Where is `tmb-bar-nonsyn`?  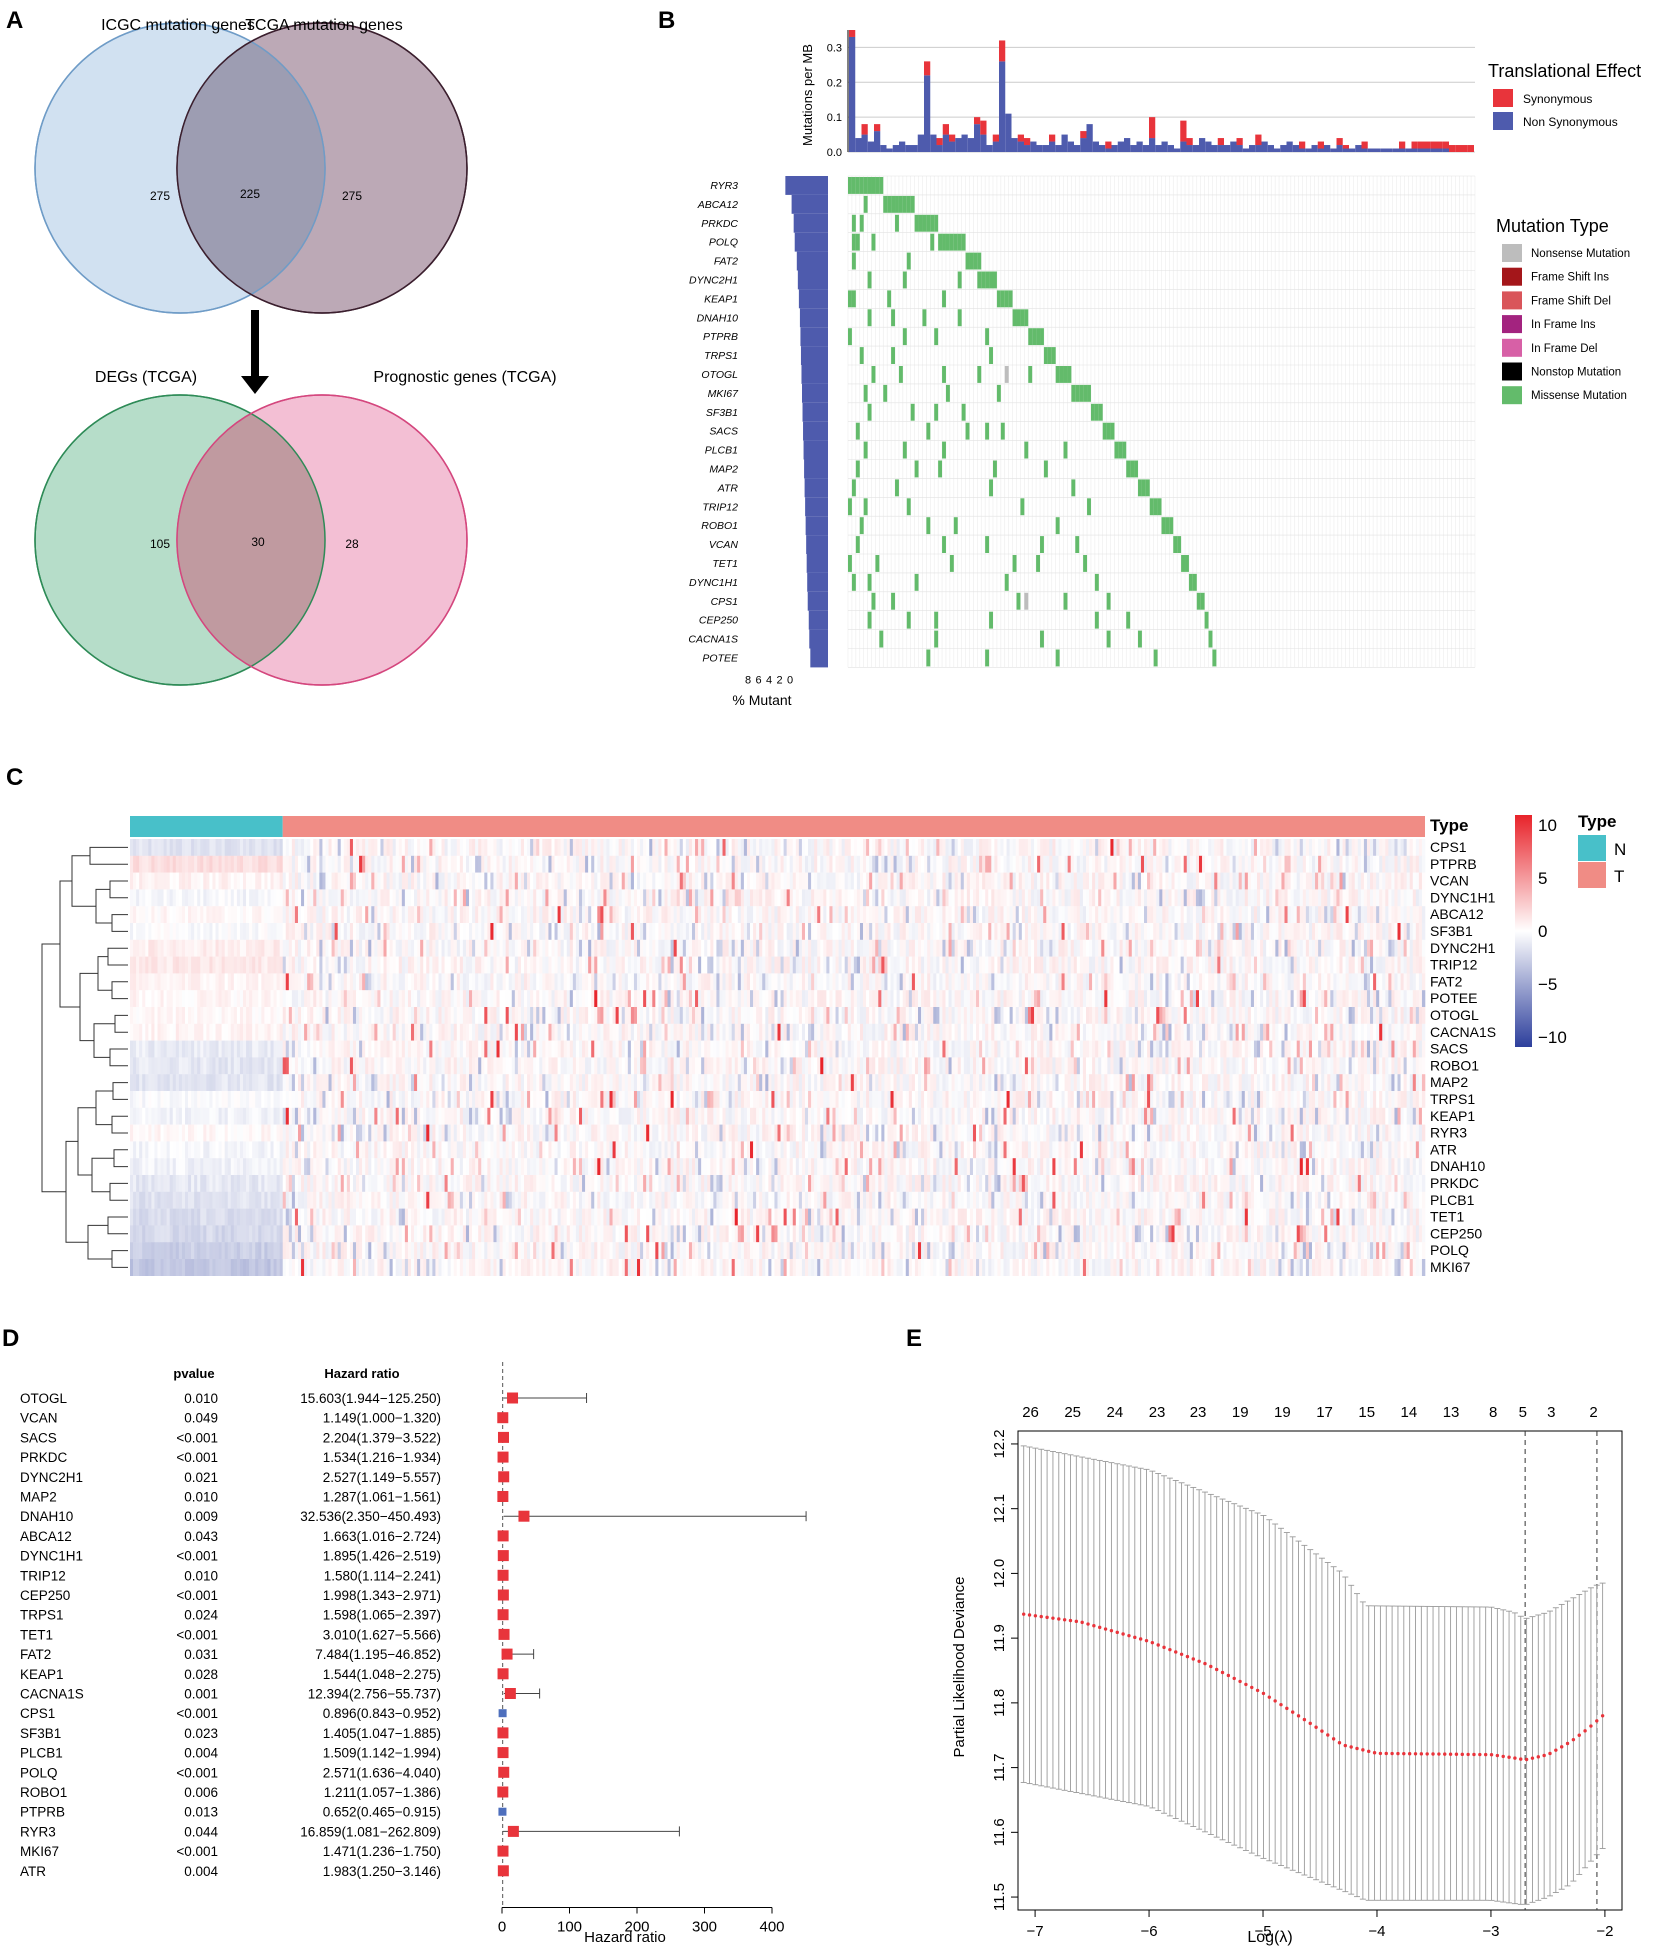 tmb-bar-nonsyn is located at coordinates (1271, 148).